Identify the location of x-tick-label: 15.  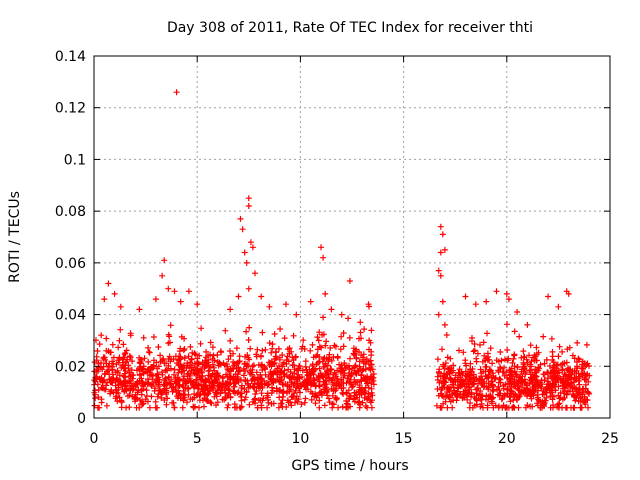
(404, 439).